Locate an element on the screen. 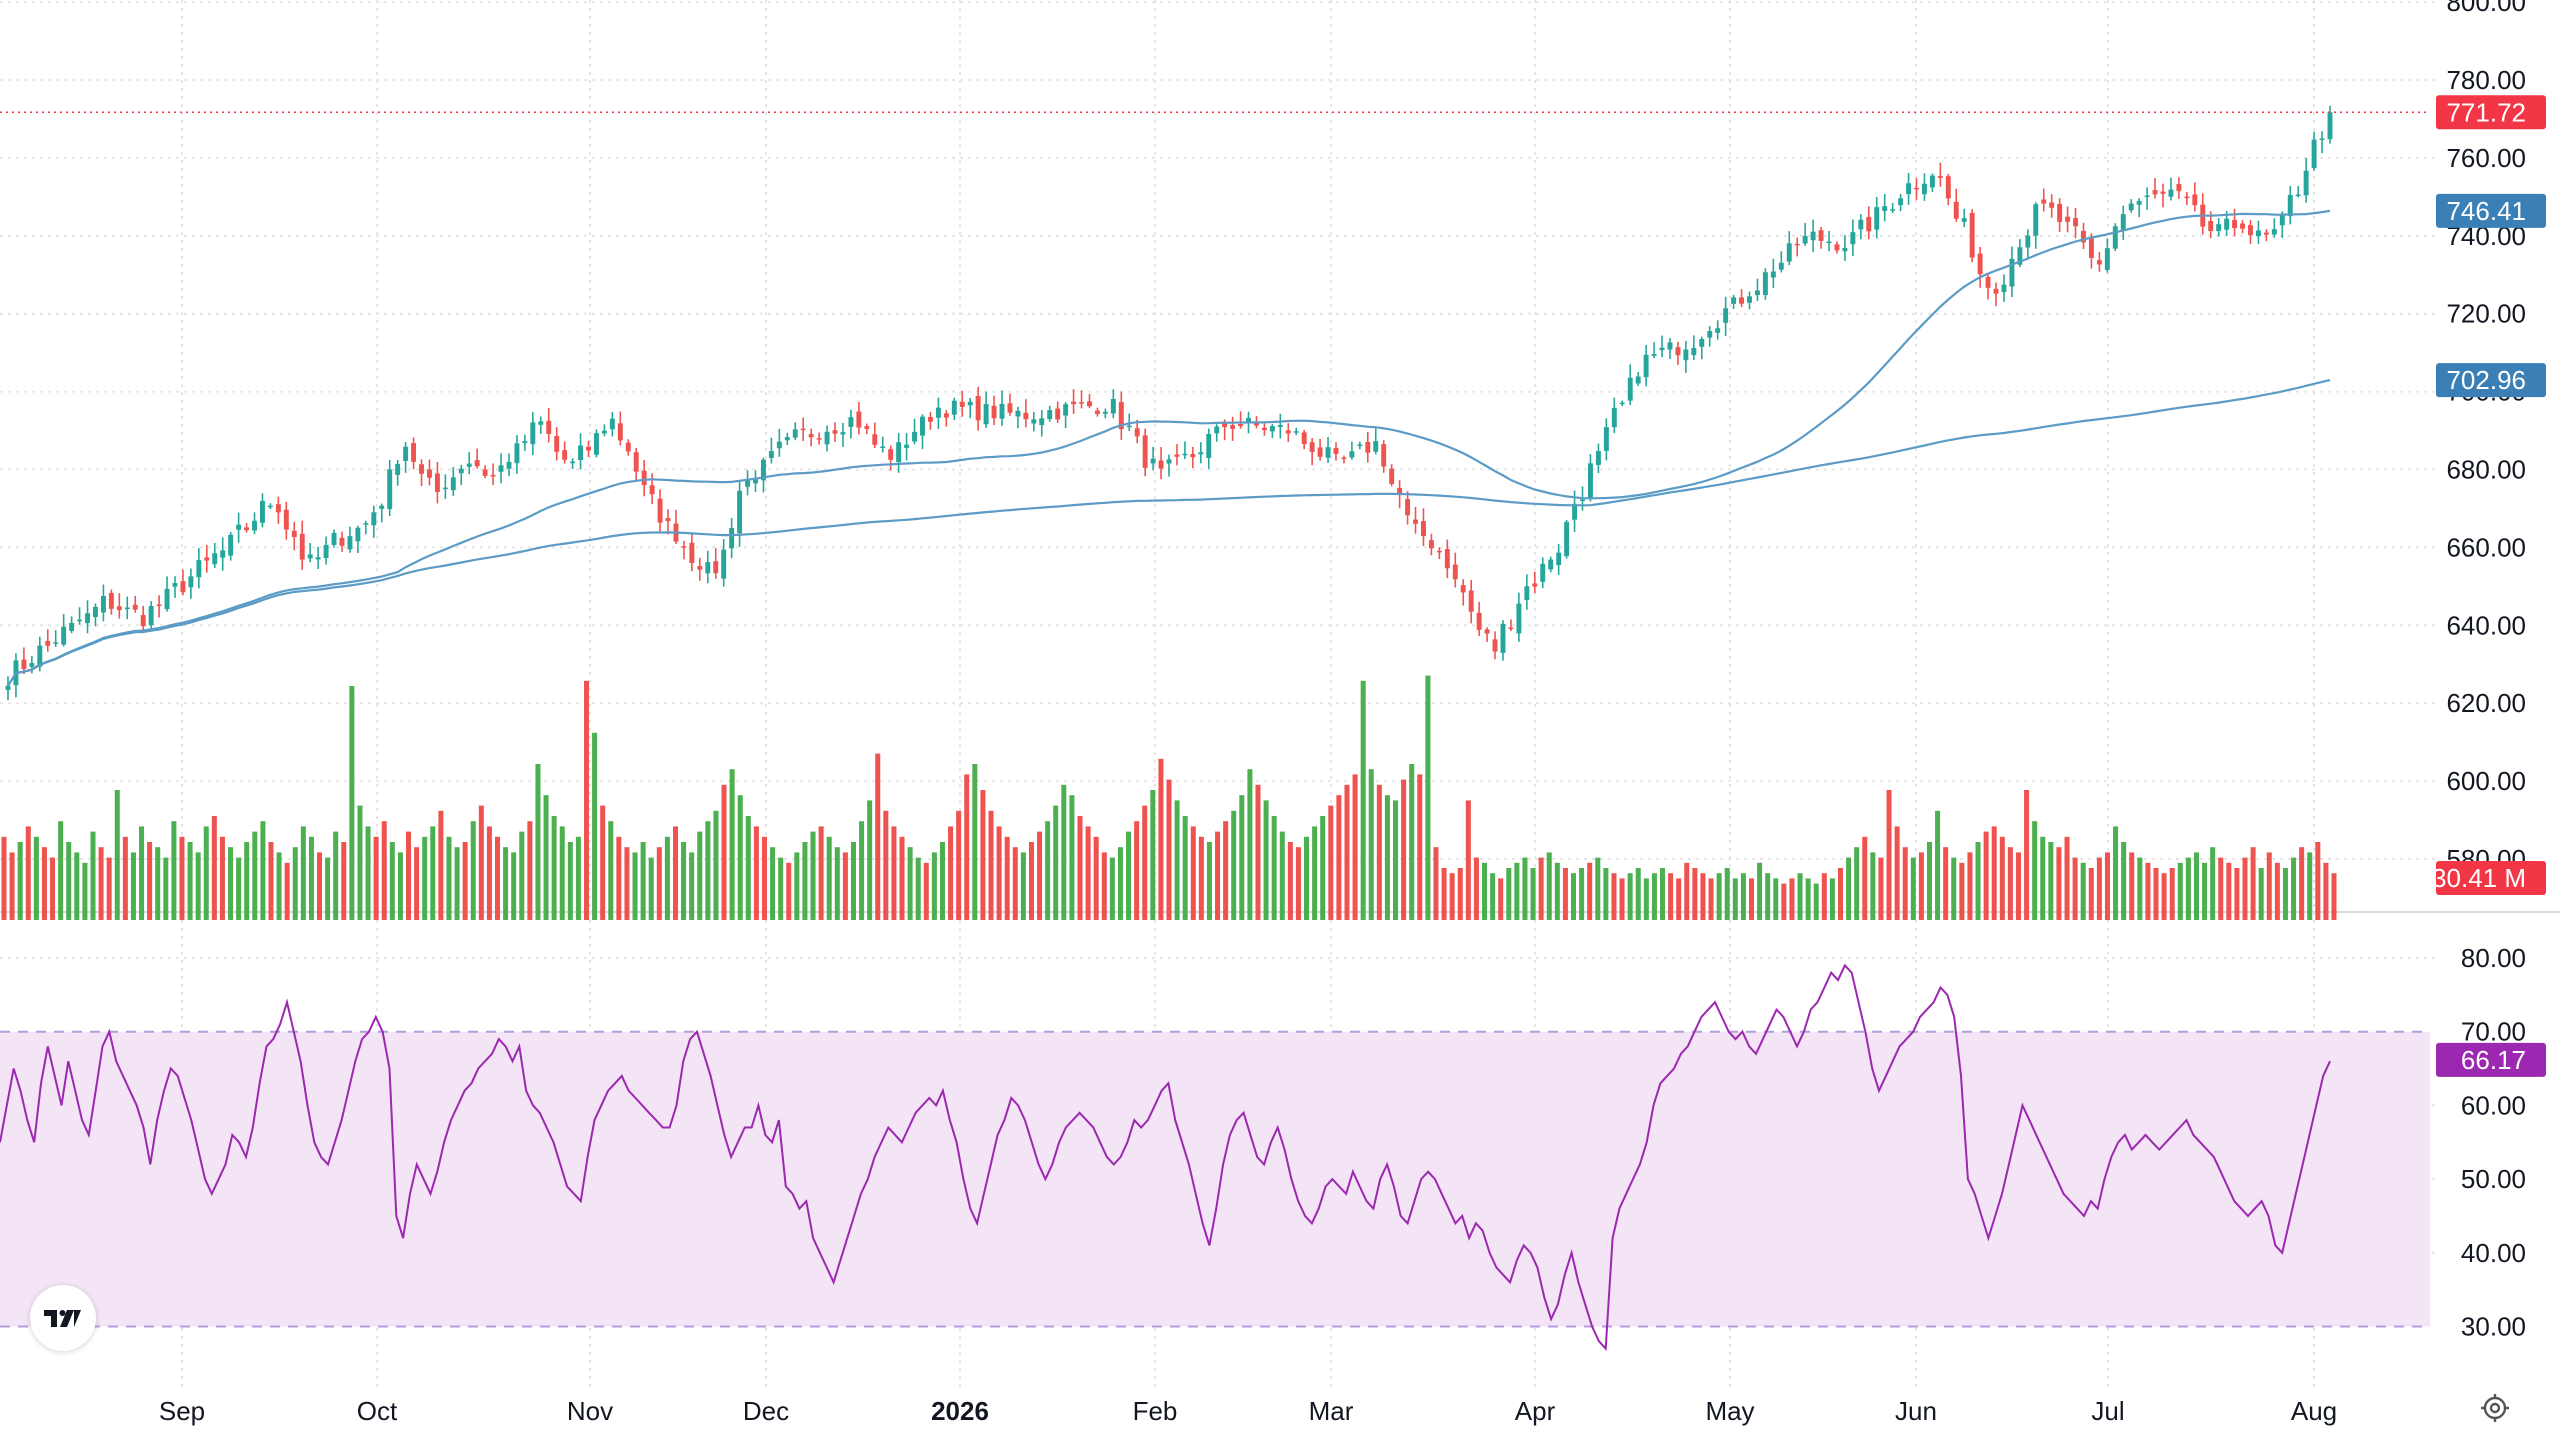  price-tick-label: 720.00 is located at coordinates (2486, 314).